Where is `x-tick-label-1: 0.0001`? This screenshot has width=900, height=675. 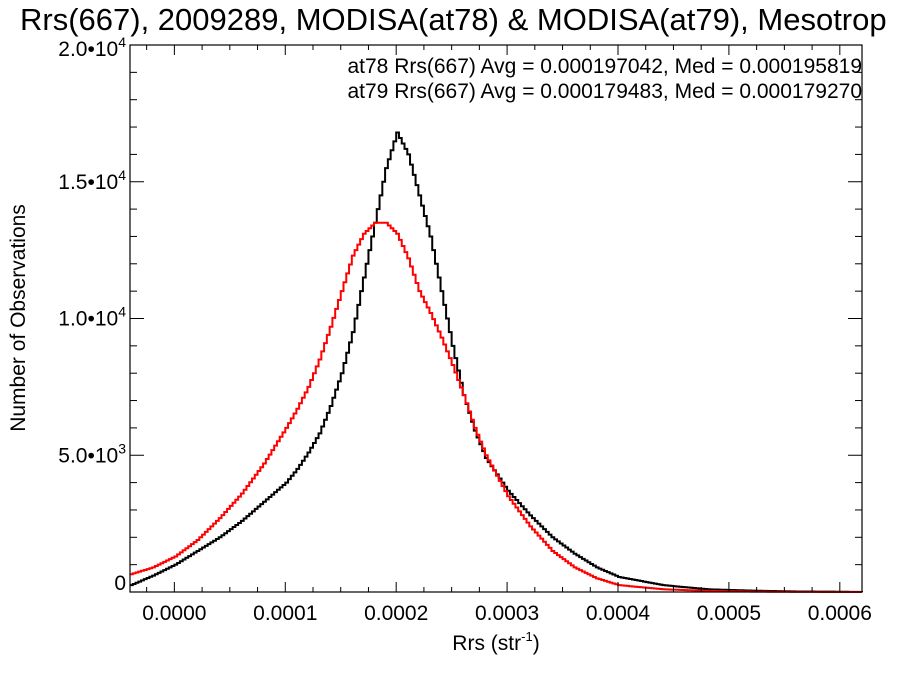 x-tick-label-1: 0.0001 is located at coordinates (285, 613).